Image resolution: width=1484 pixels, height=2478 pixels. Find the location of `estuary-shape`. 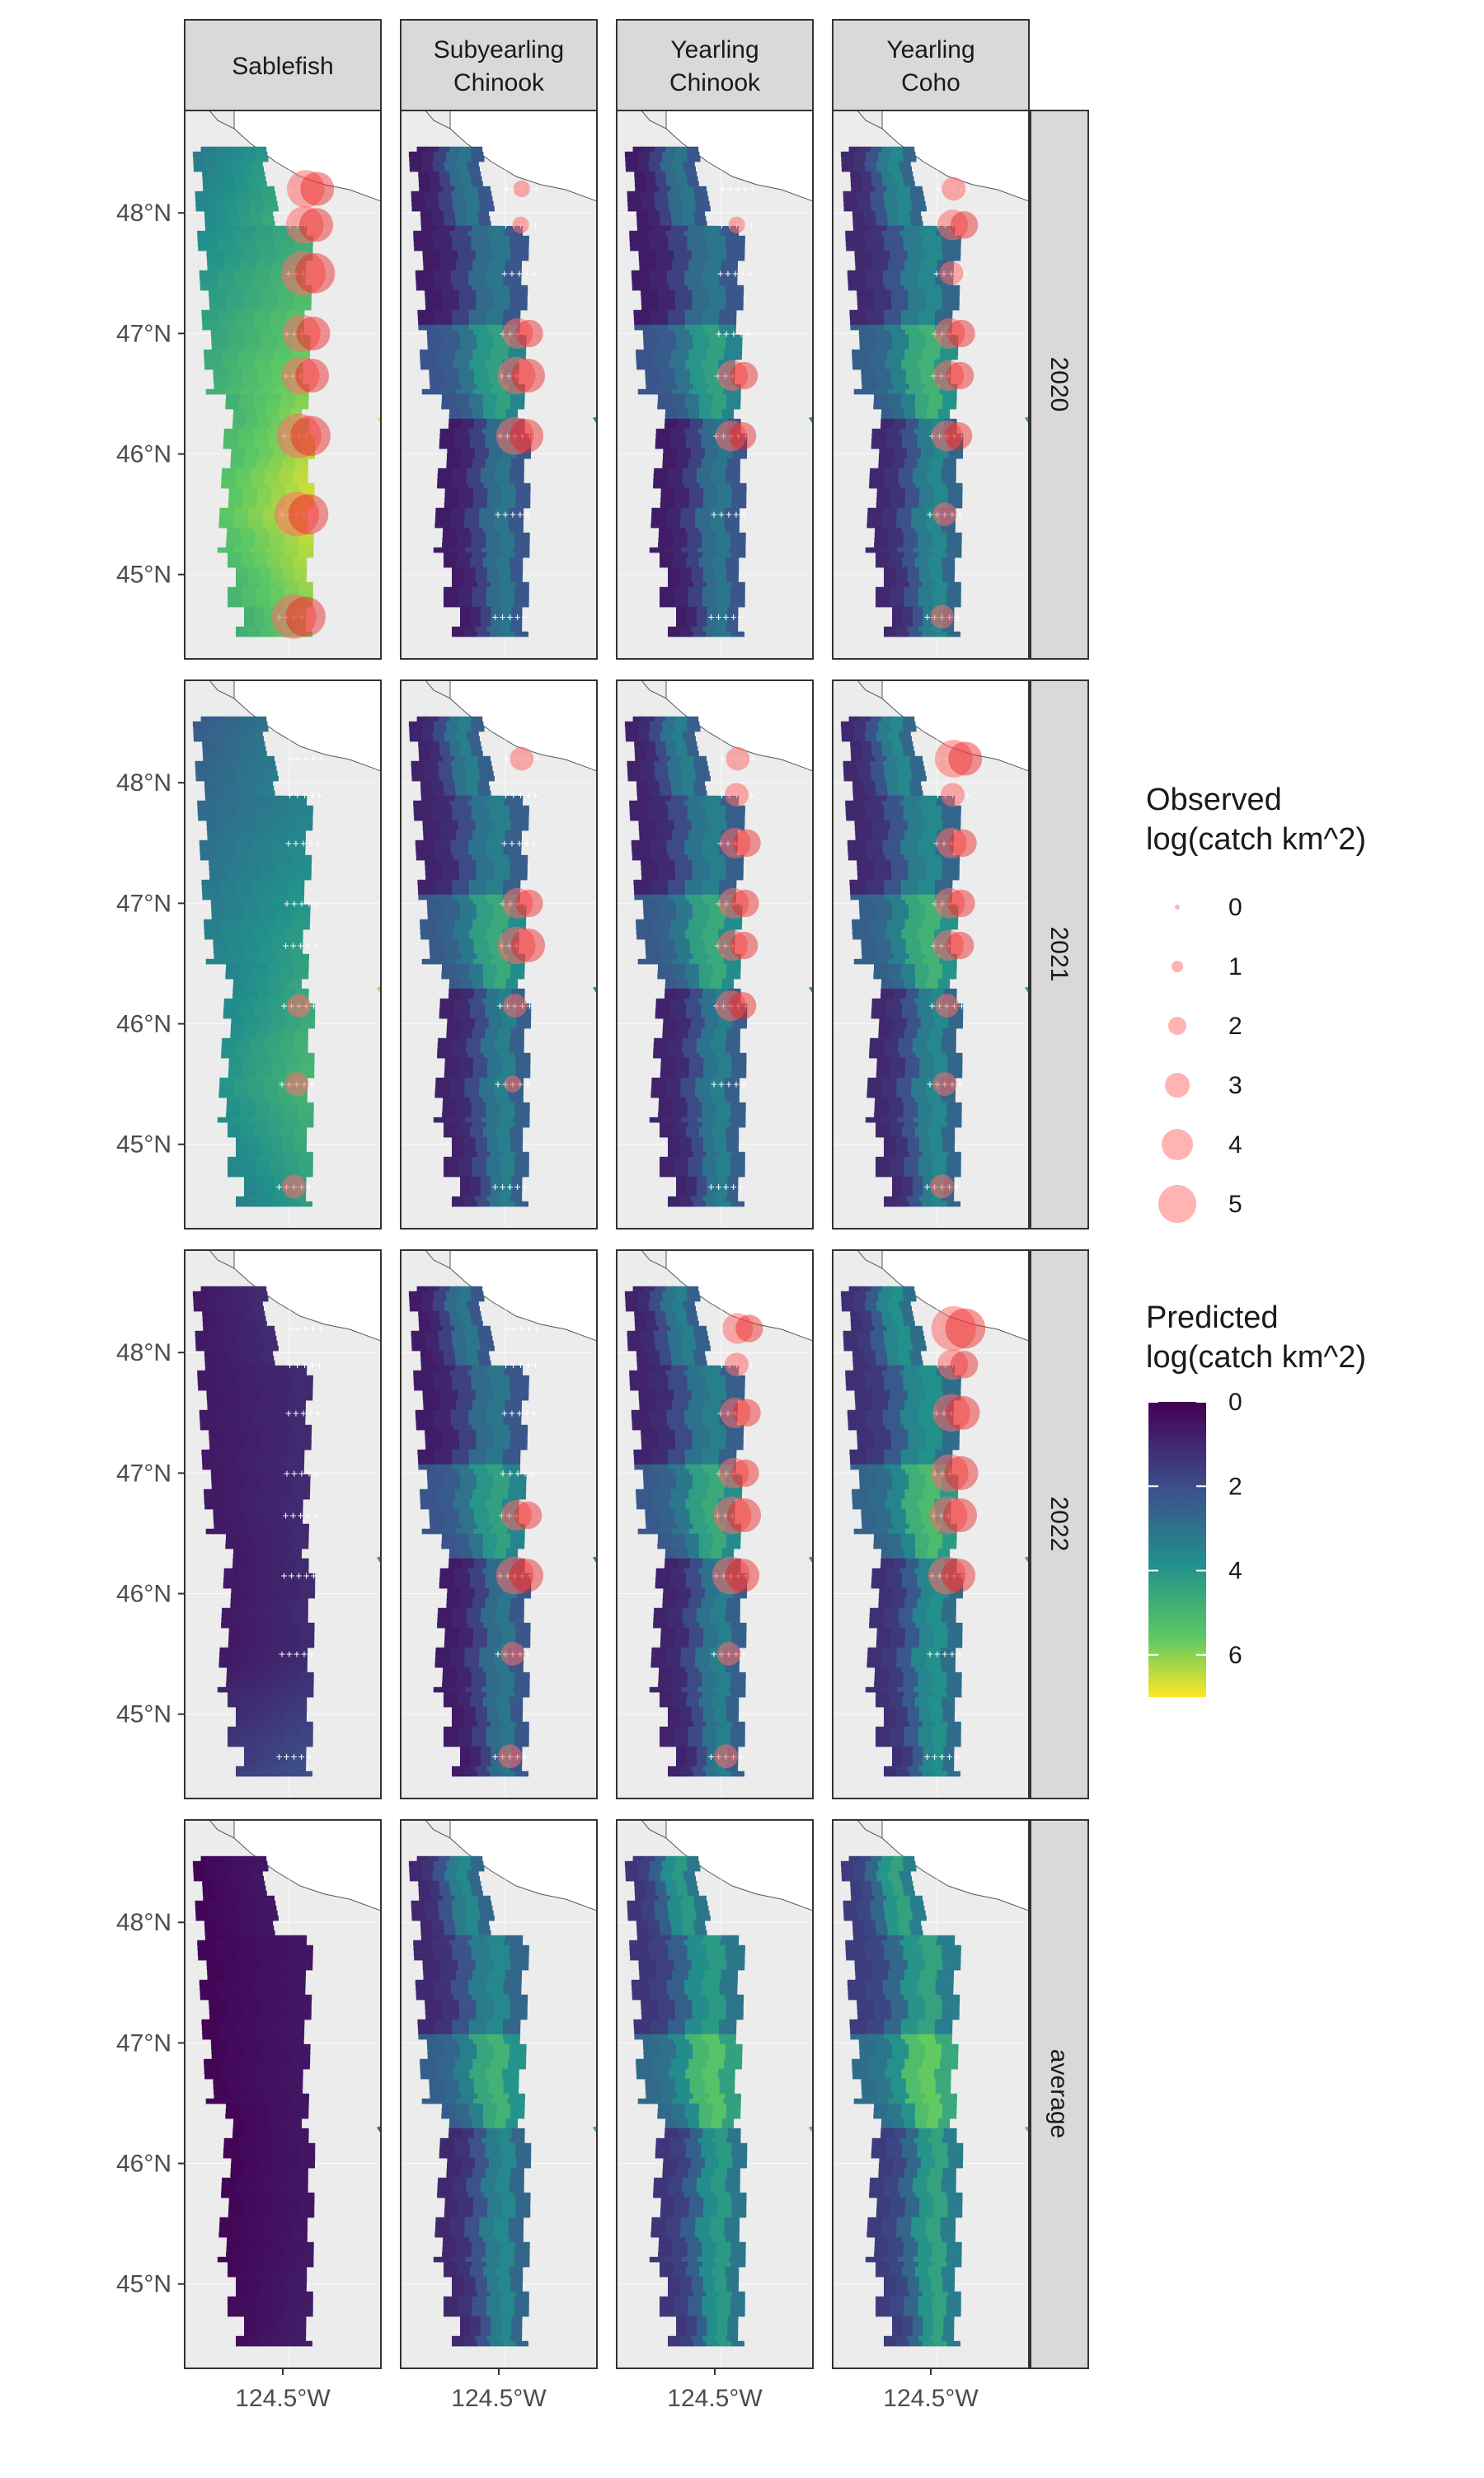

estuary-shape is located at coordinates (378, 420).